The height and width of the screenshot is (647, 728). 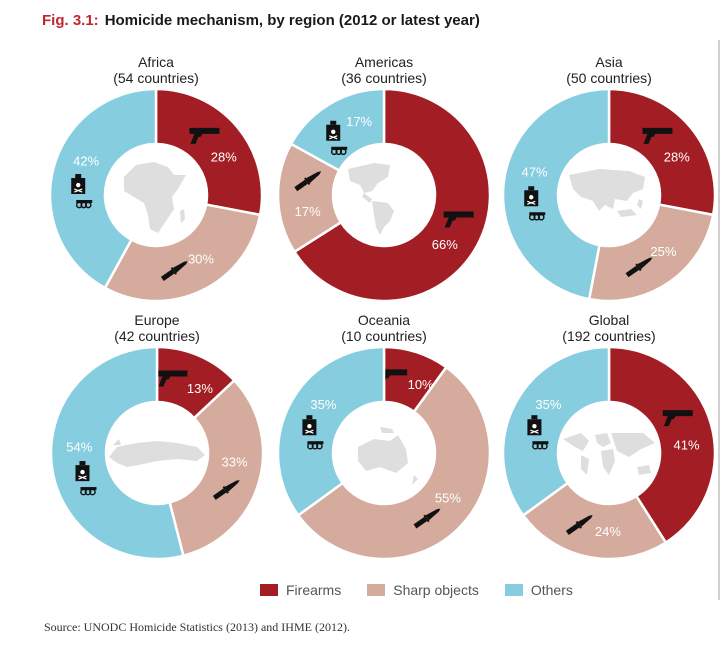 What do you see at coordinates (609, 78) in the screenshot?
I see `region-subtitle: (50 countries)` at bounding box center [609, 78].